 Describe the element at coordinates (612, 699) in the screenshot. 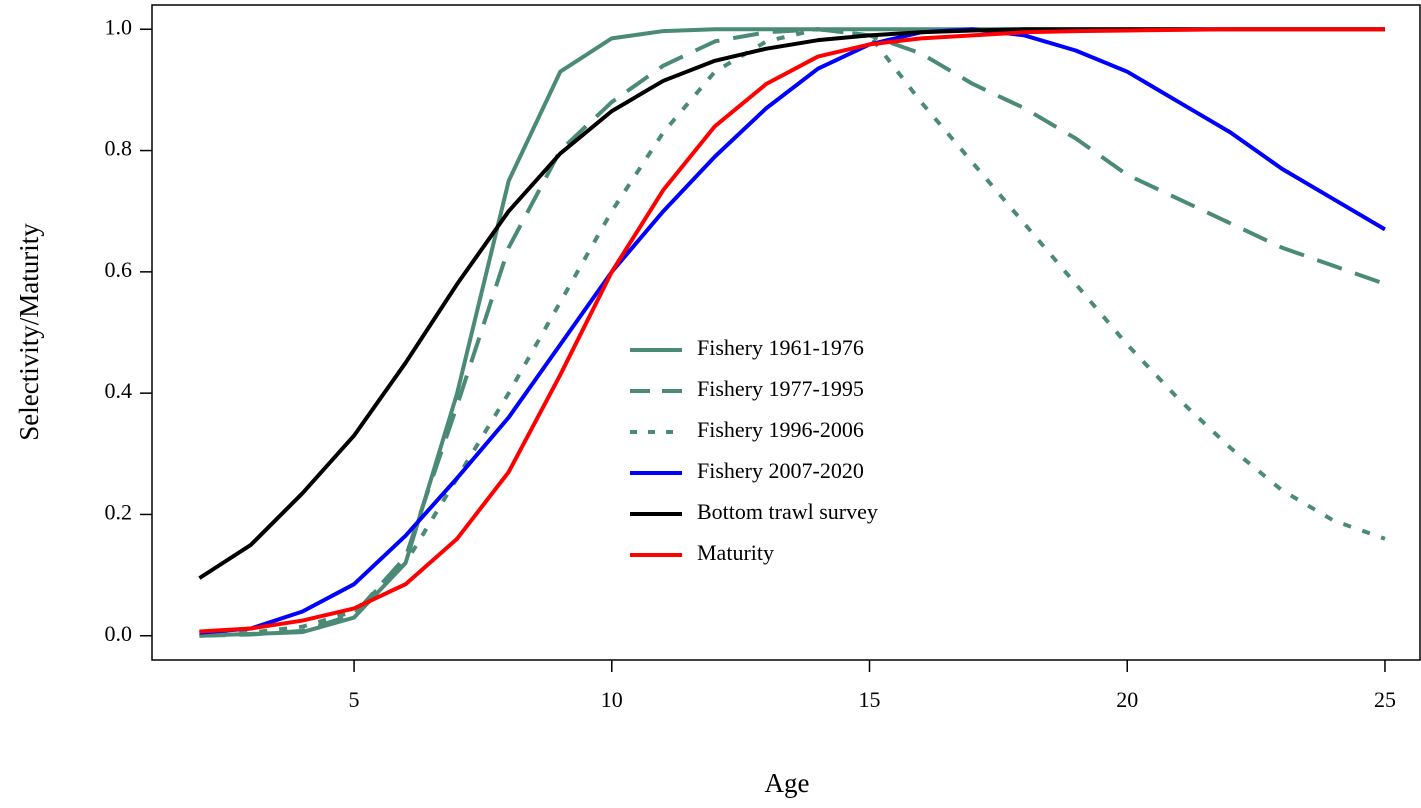

I see `x-tick-label: 10` at that location.